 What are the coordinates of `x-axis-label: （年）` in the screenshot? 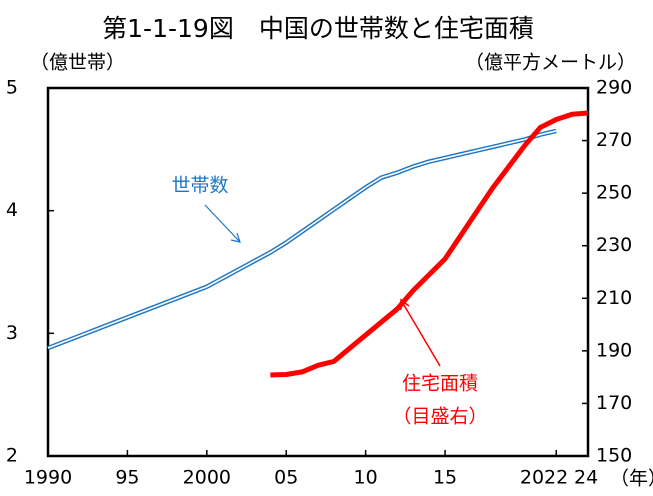 It's located at (631, 479).